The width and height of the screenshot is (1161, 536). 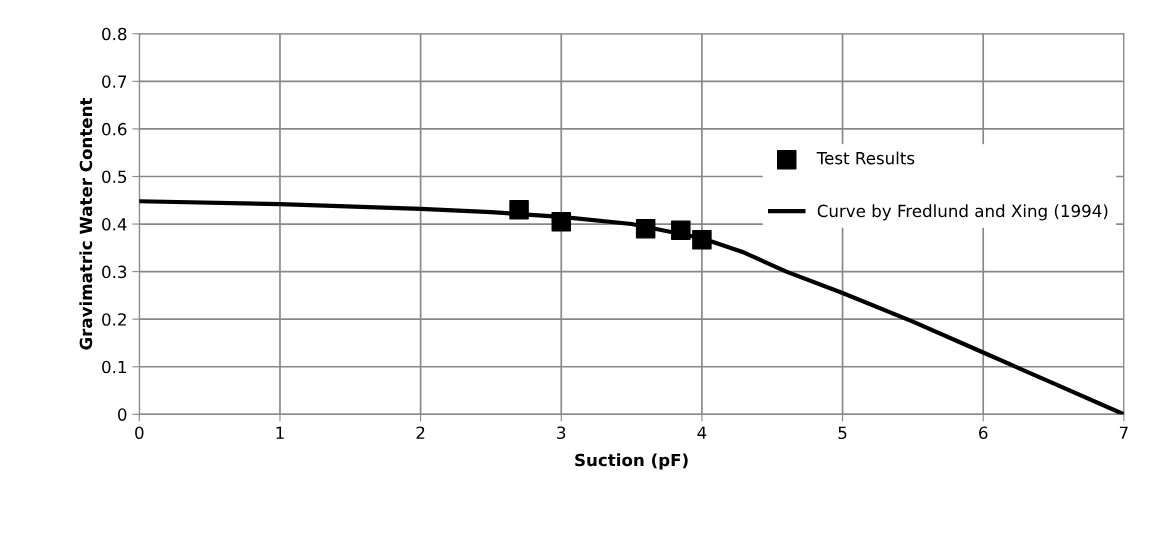 What do you see at coordinates (561, 433) in the screenshot?
I see `x-tick-label: 3` at bounding box center [561, 433].